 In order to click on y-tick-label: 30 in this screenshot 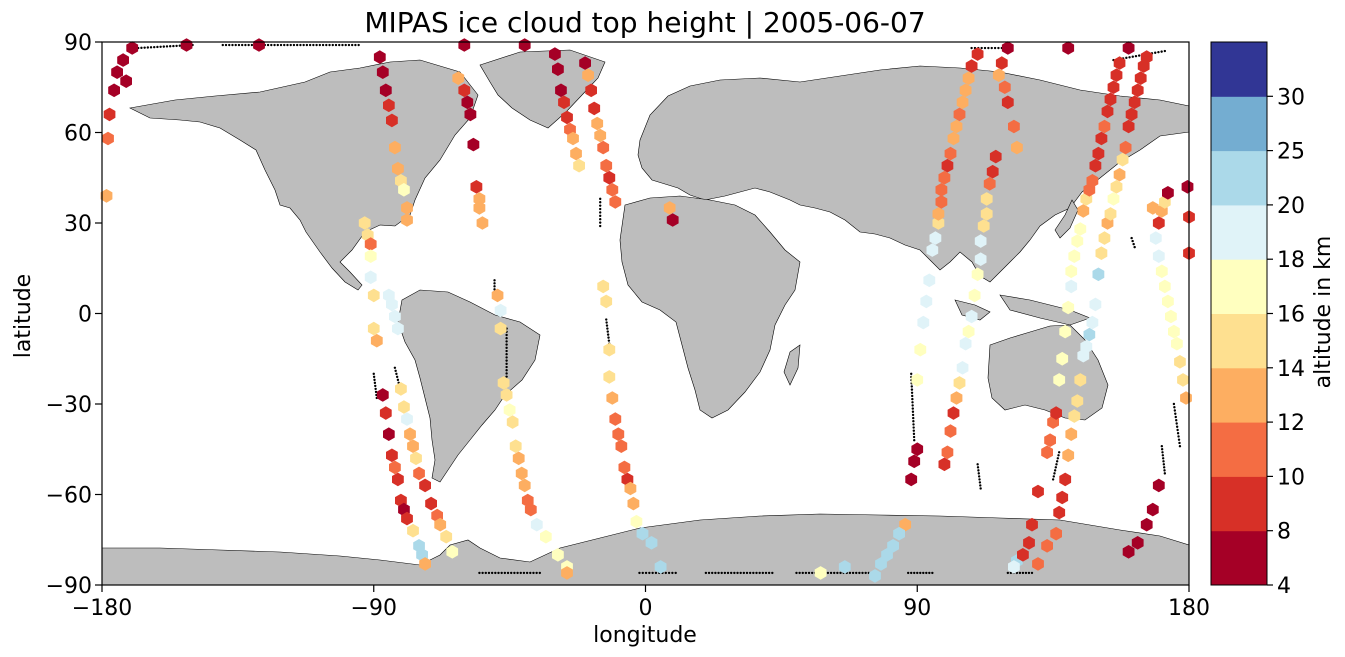, I will do `click(78, 224)`.